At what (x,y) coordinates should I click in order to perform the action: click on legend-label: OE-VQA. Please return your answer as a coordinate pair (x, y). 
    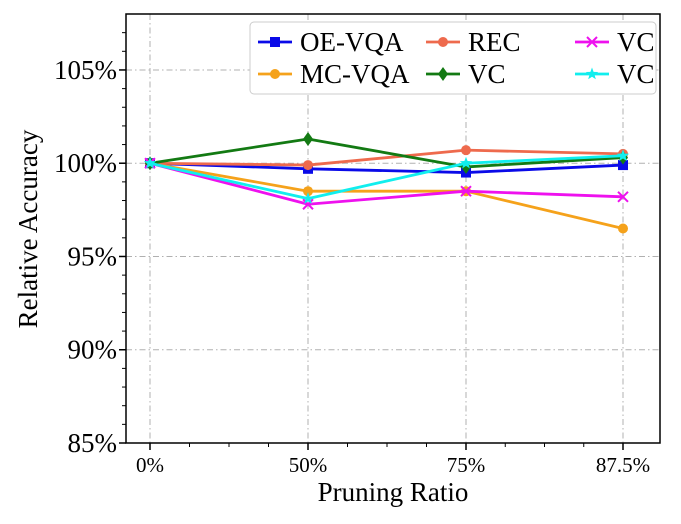
    Looking at the image, I should click on (352, 42).